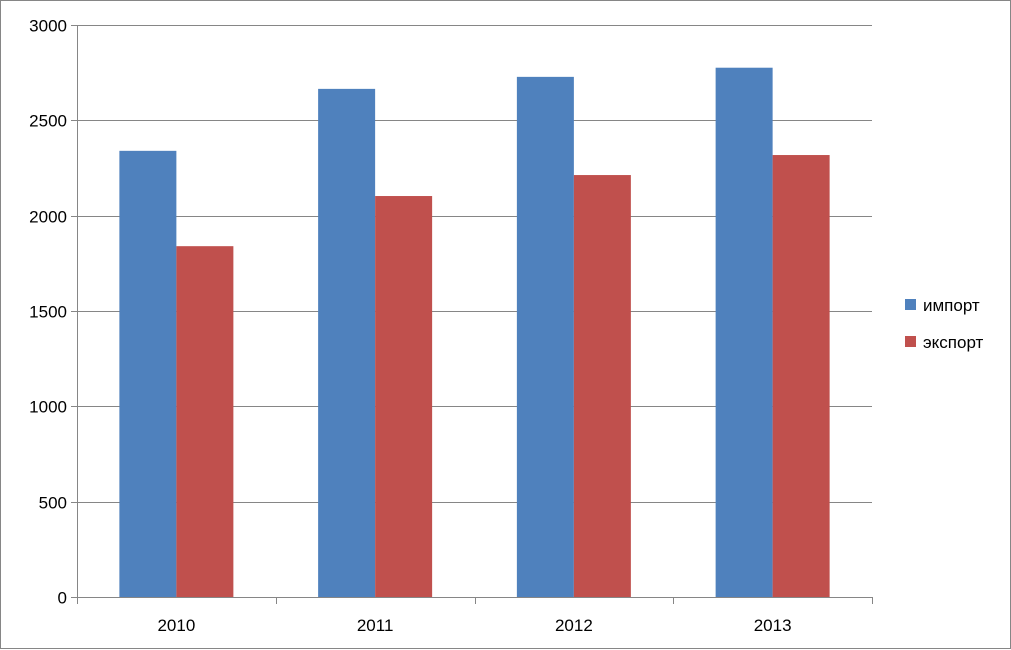 The width and height of the screenshot is (1011, 650). I want to click on bar-import-2012, so click(545, 337).